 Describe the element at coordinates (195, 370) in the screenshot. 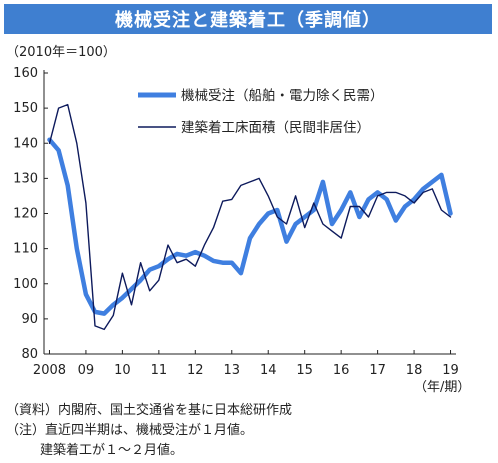

I see `x-tick-label: 12` at that location.